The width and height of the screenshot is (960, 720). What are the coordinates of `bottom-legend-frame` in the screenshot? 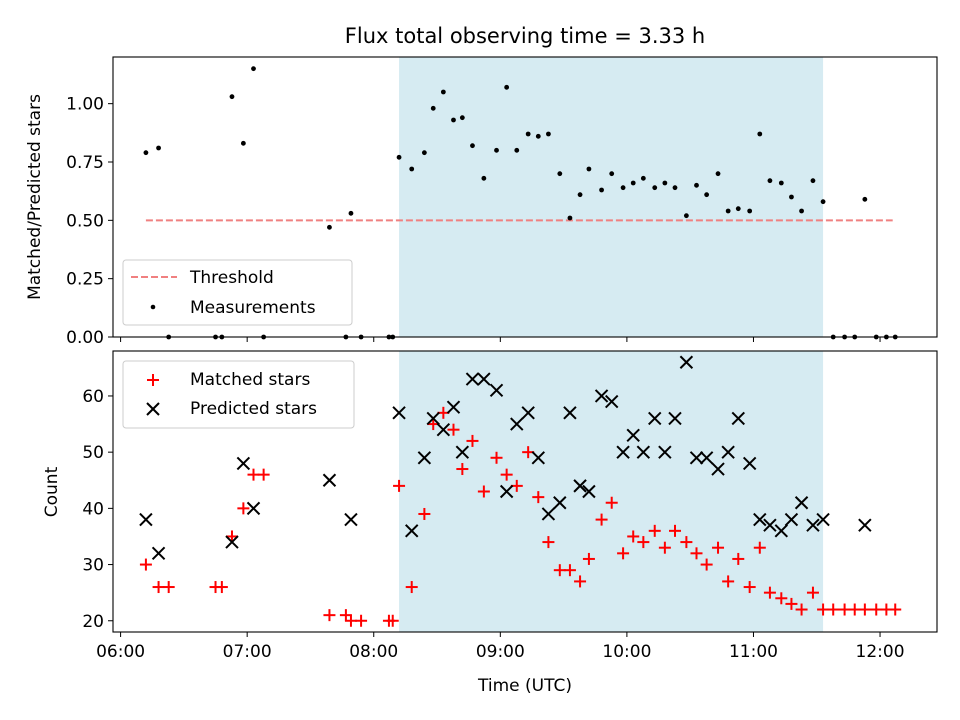 It's located at (238, 394).